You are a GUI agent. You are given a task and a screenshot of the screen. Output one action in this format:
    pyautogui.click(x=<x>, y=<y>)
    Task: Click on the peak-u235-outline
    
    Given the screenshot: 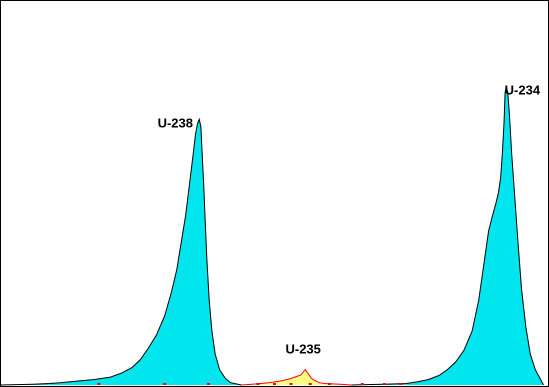 What is the action you would take?
    pyautogui.click(x=296, y=377)
    